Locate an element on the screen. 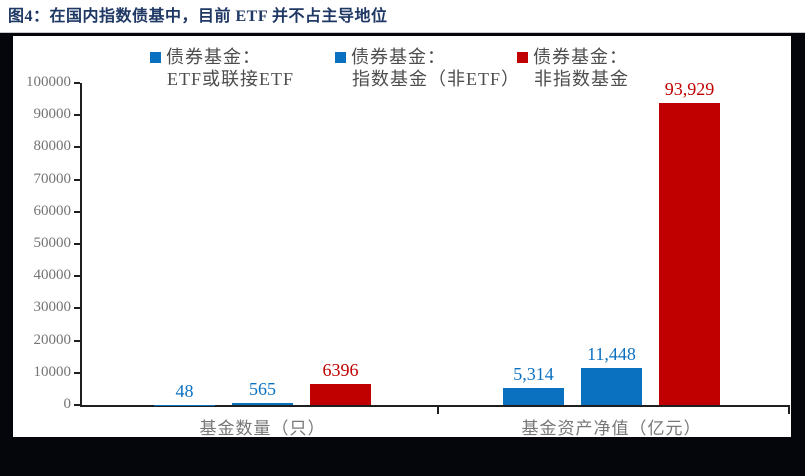 The width and height of the screenshot is (805, 476). y-axis-tick-label: 30000 is located at coordinates (52, 307).